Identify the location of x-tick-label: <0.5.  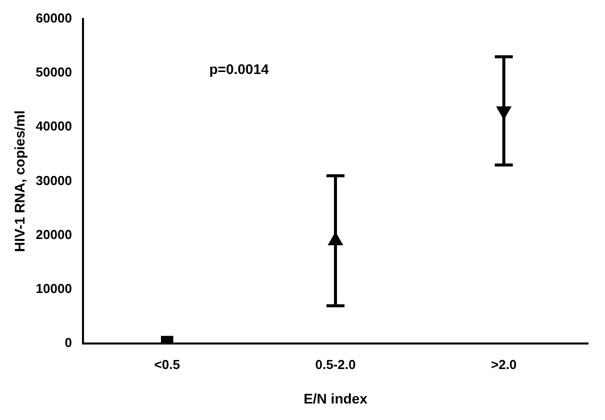
(167, 364).